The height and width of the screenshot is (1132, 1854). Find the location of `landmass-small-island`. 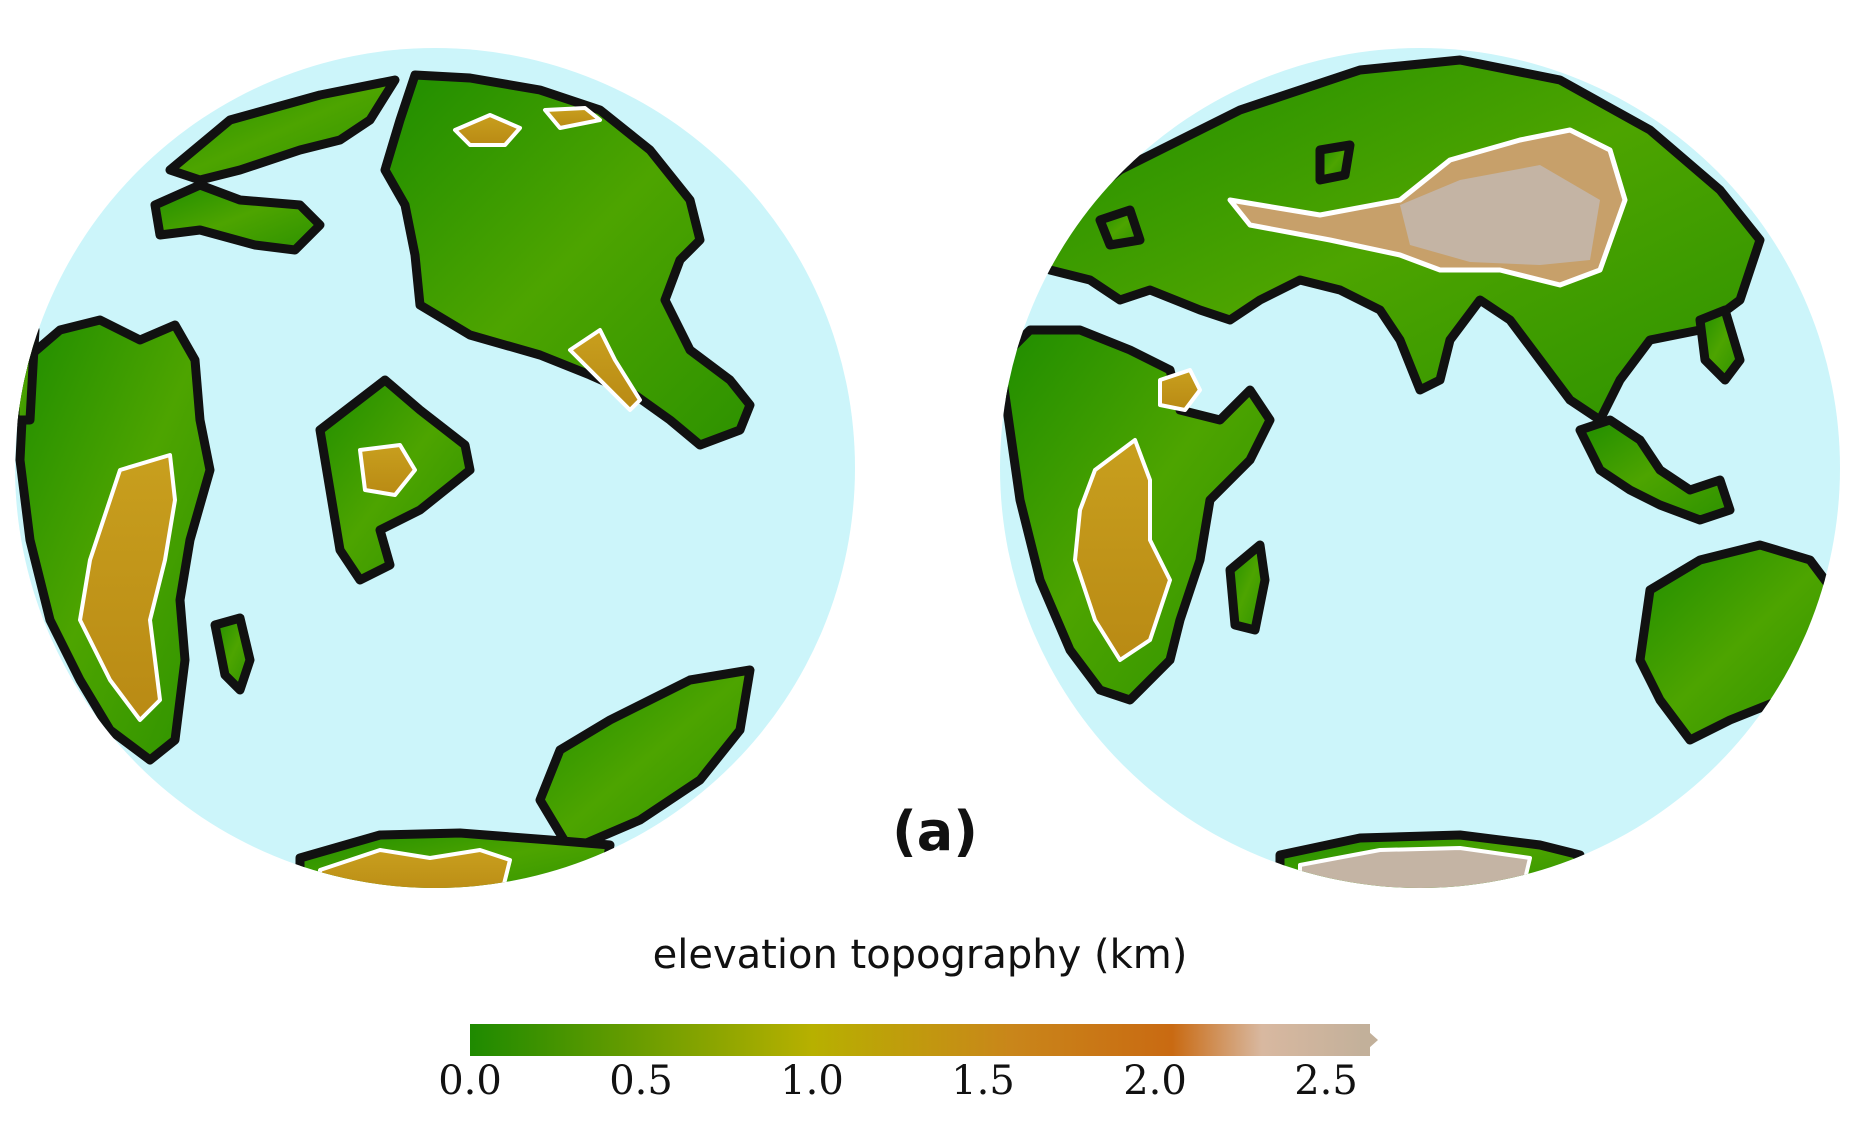

landmass-small-island is located at coordinates (232, 654).